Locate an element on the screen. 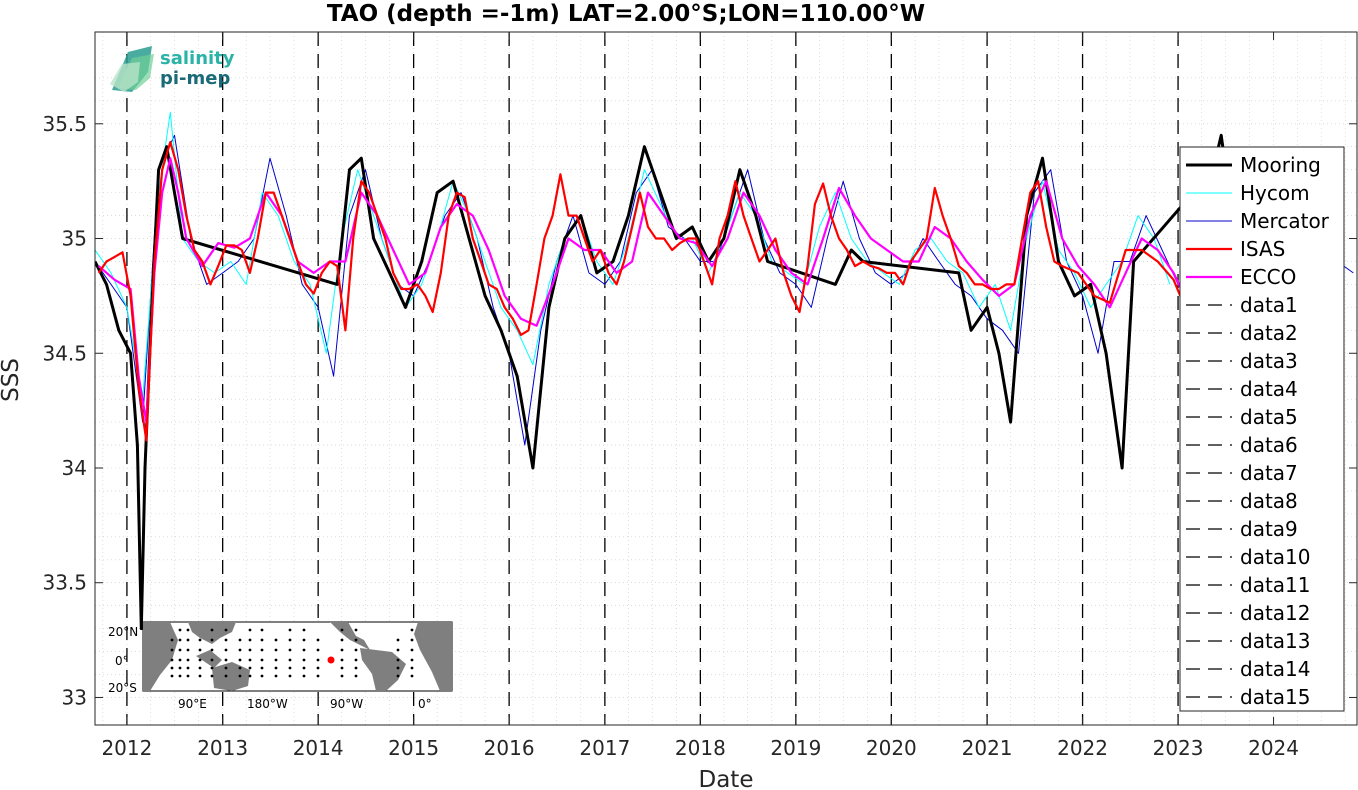  x-tick-label: 2015 is located at coordinates (413, 748).